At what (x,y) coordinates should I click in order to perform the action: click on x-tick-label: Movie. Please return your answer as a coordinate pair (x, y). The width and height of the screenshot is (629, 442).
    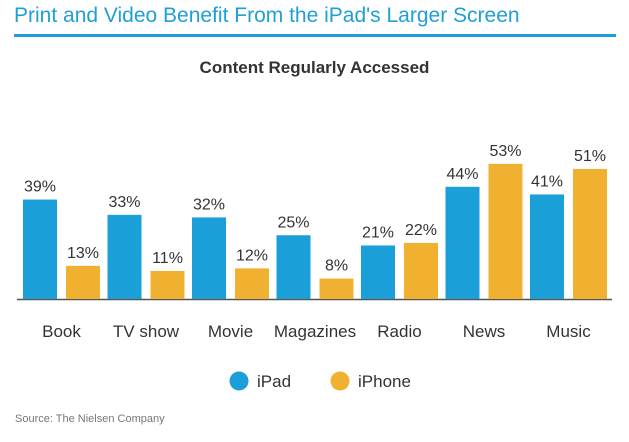
    Looking at the image, I should click on (230, 331).